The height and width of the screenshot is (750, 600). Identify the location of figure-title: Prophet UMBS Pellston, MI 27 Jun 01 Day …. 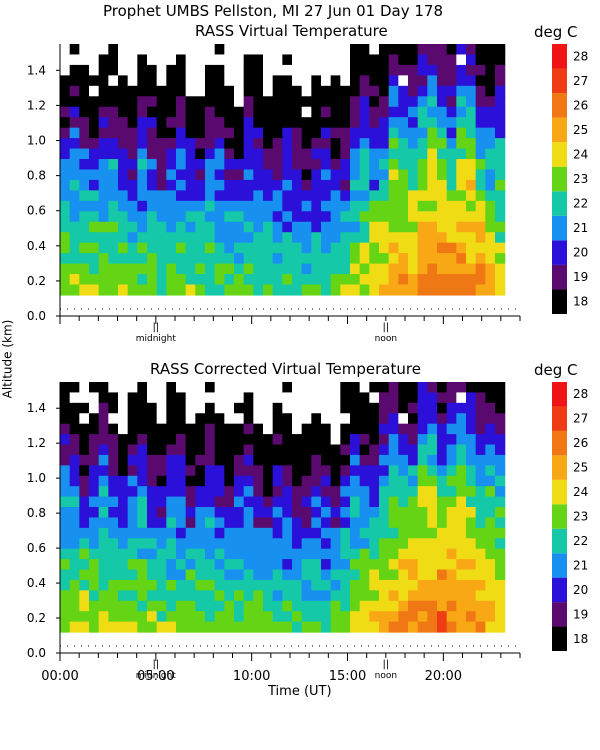
(273, 11).